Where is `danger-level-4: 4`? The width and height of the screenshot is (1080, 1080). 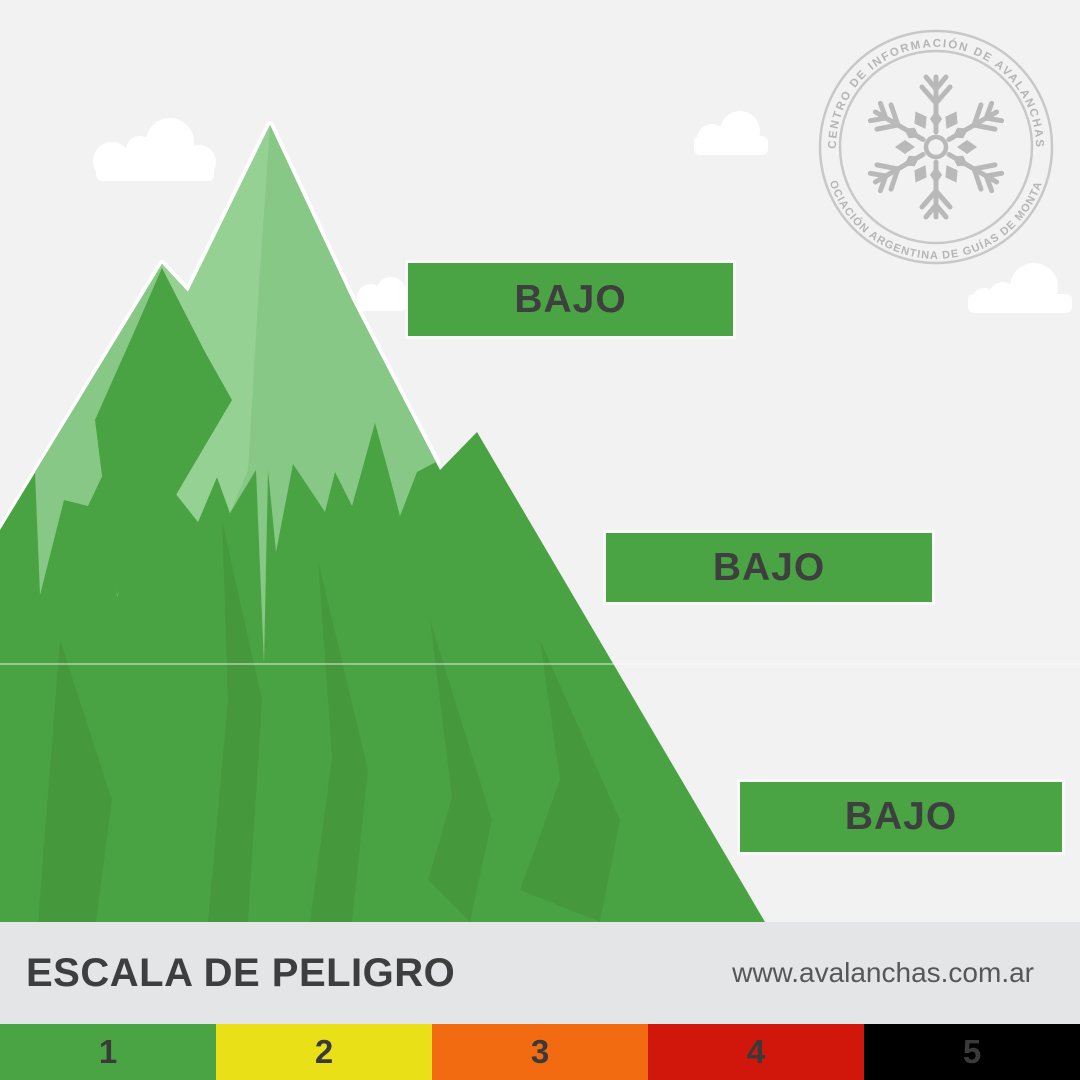
danger-level-4: 4 is located at coordinates (756, 1052).